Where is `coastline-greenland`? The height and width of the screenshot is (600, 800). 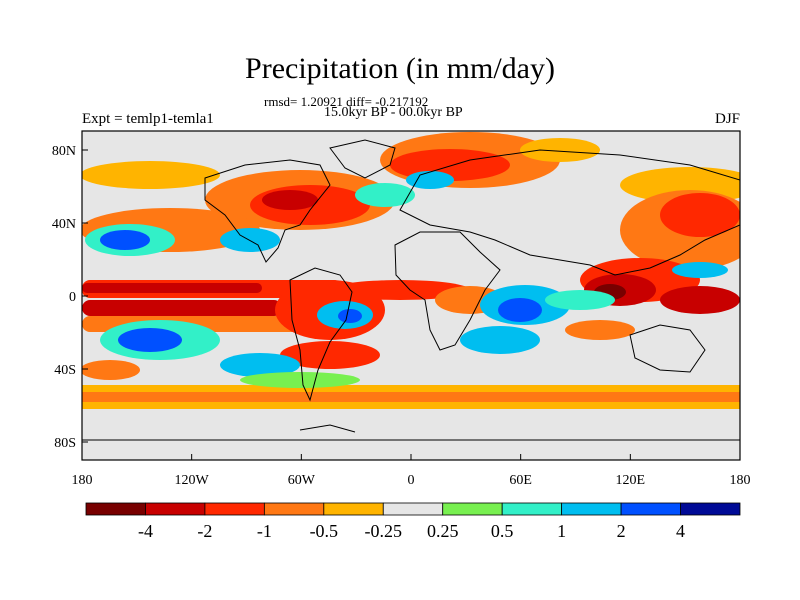
coastline-greenland is located at coordinates (362, 159).